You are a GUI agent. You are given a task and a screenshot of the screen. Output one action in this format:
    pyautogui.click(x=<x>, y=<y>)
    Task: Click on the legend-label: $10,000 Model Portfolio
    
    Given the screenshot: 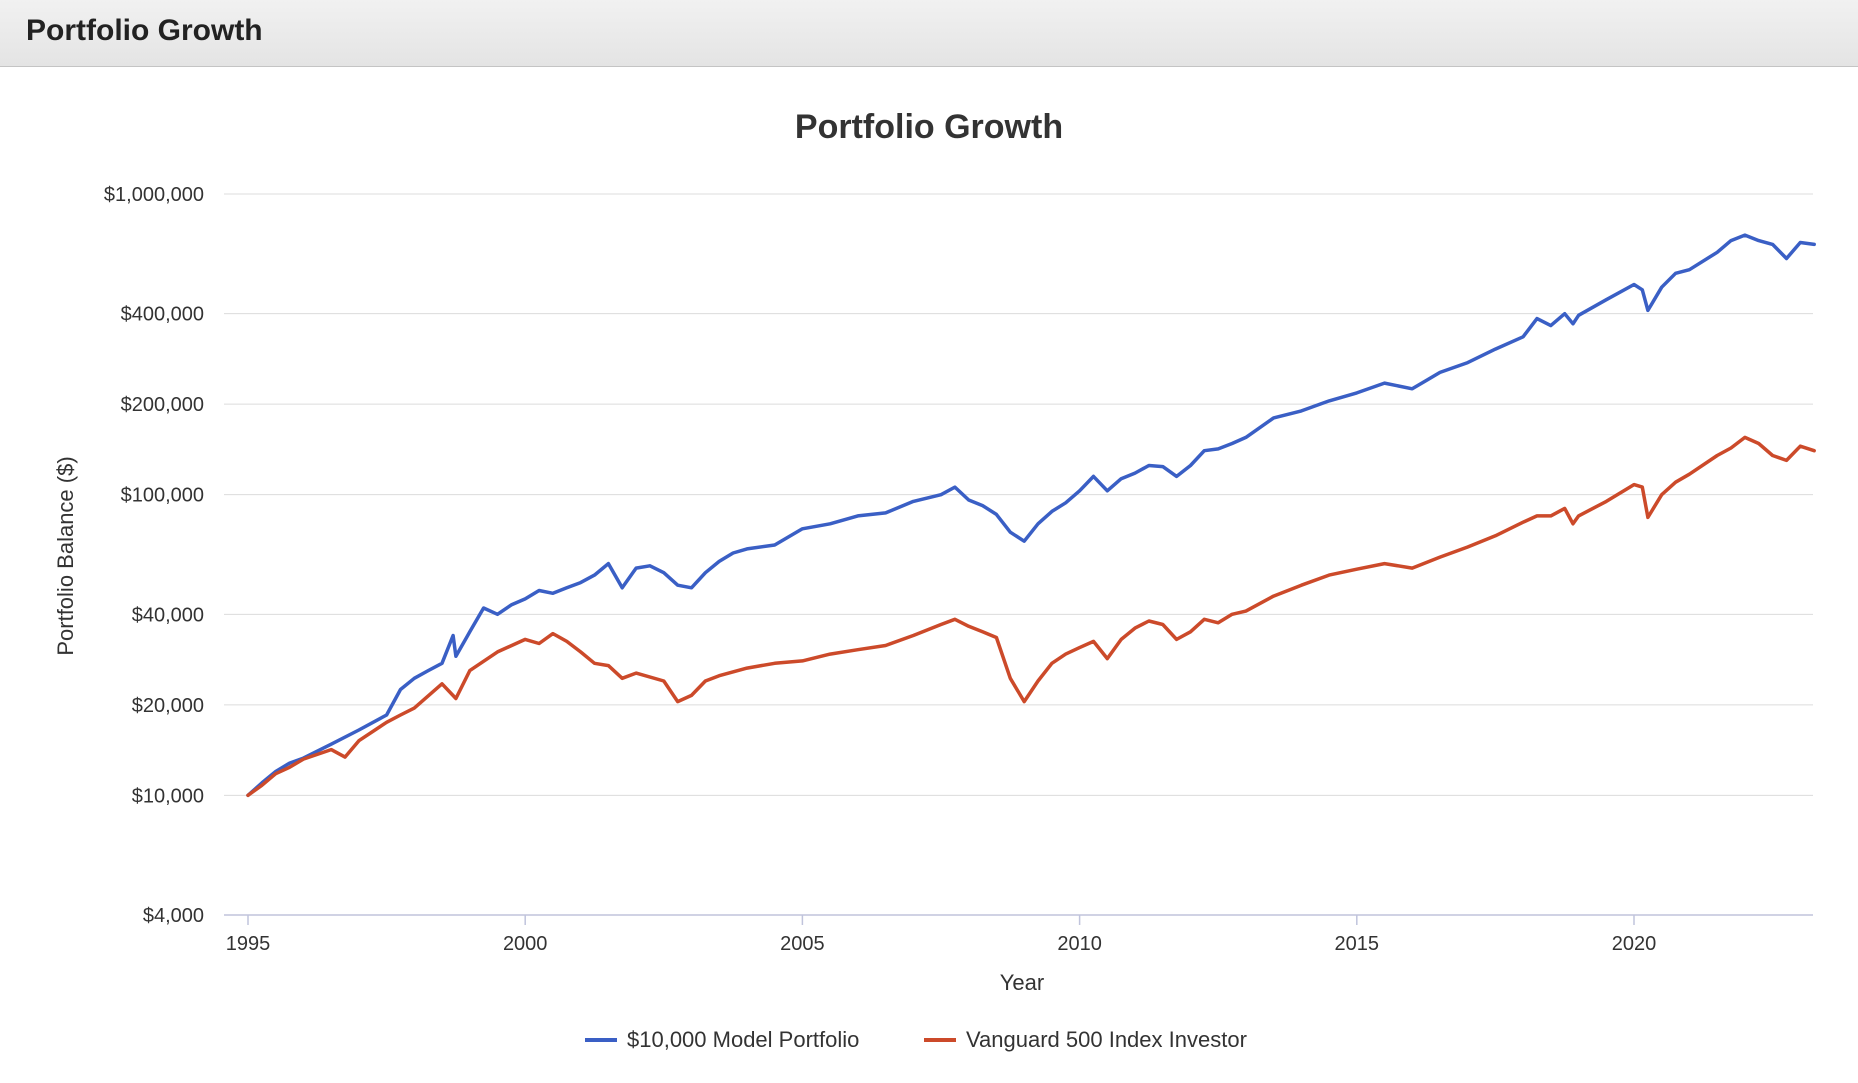 What is the action you would take?
    pyautogui.click(x=743, y=1039)
    